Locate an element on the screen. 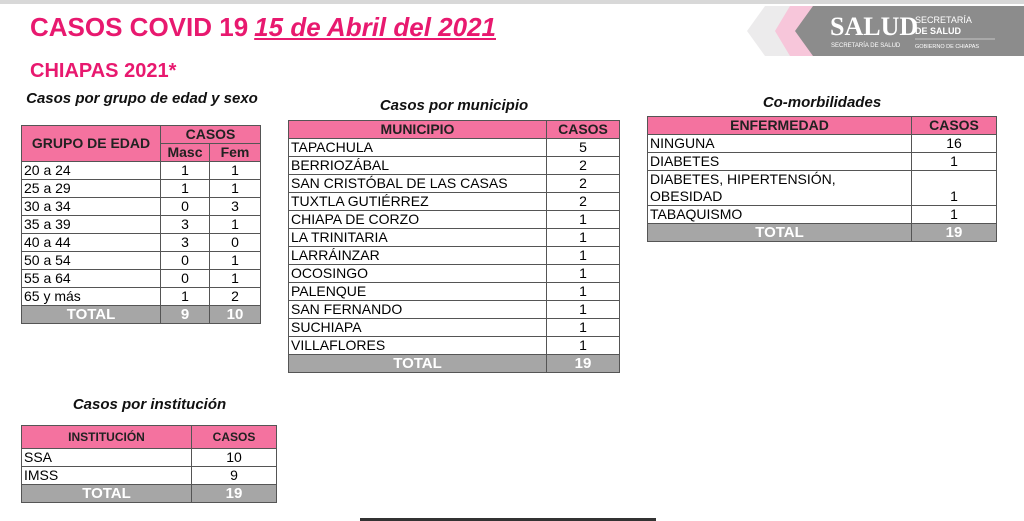 This screenshot has width=1024, height=521. row-label: BERRIOZÁBAL is located at coordinates (417, 165).